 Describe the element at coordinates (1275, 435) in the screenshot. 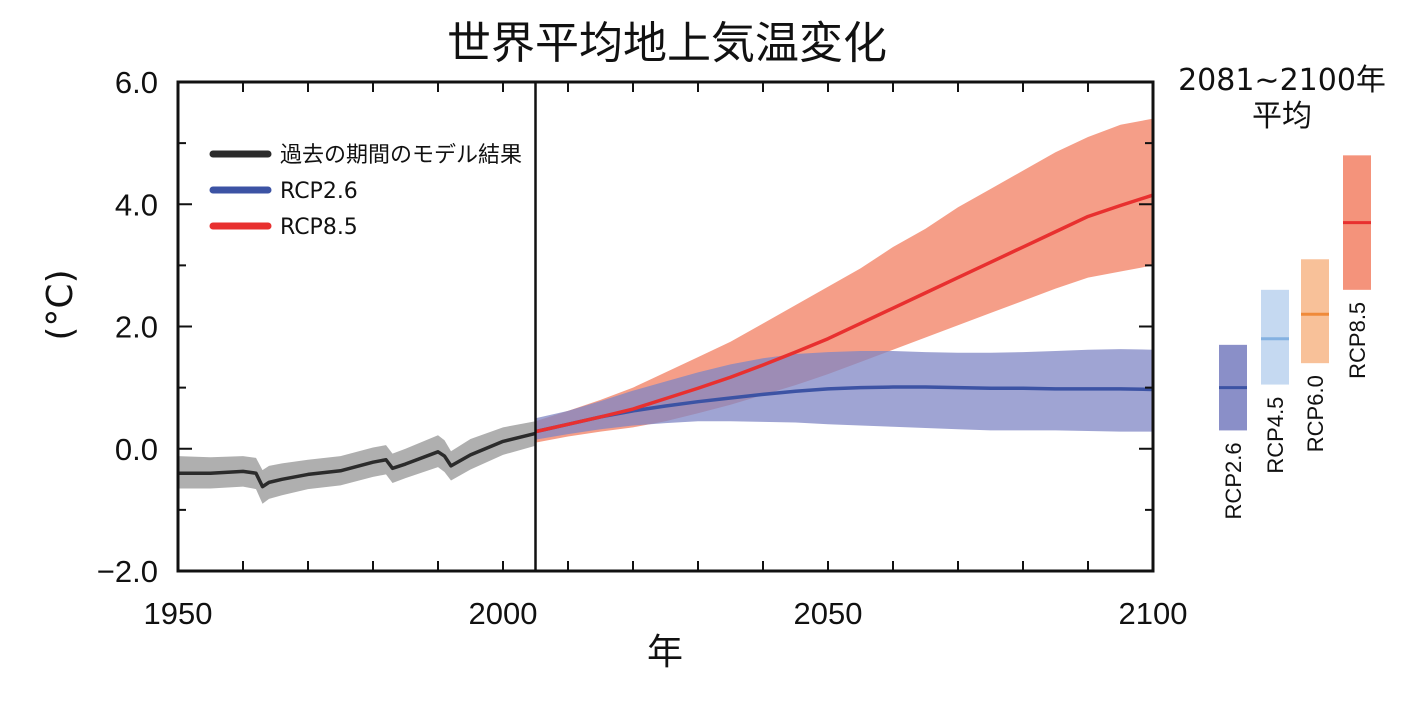

I see `avg-bar-label: RCP4.5` at that location.